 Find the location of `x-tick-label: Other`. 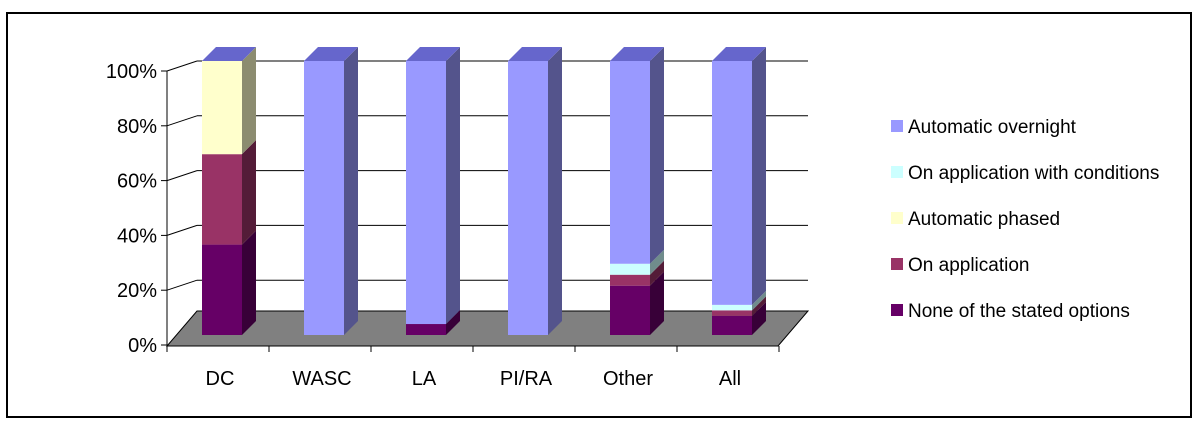

x-tick-label: Other is located at coordinates (628, 379).